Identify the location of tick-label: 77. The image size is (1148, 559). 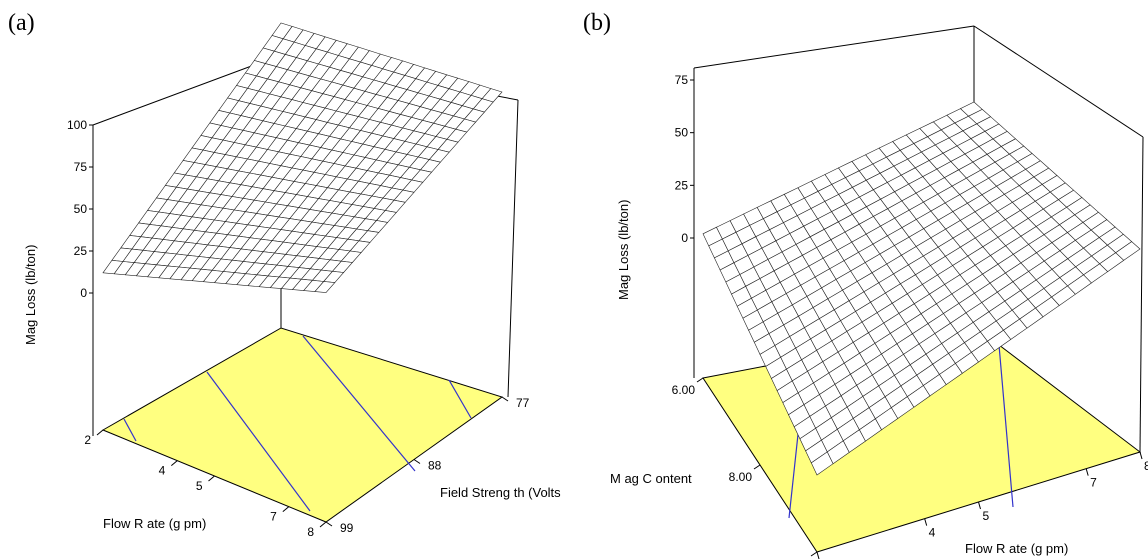
(523, 403).